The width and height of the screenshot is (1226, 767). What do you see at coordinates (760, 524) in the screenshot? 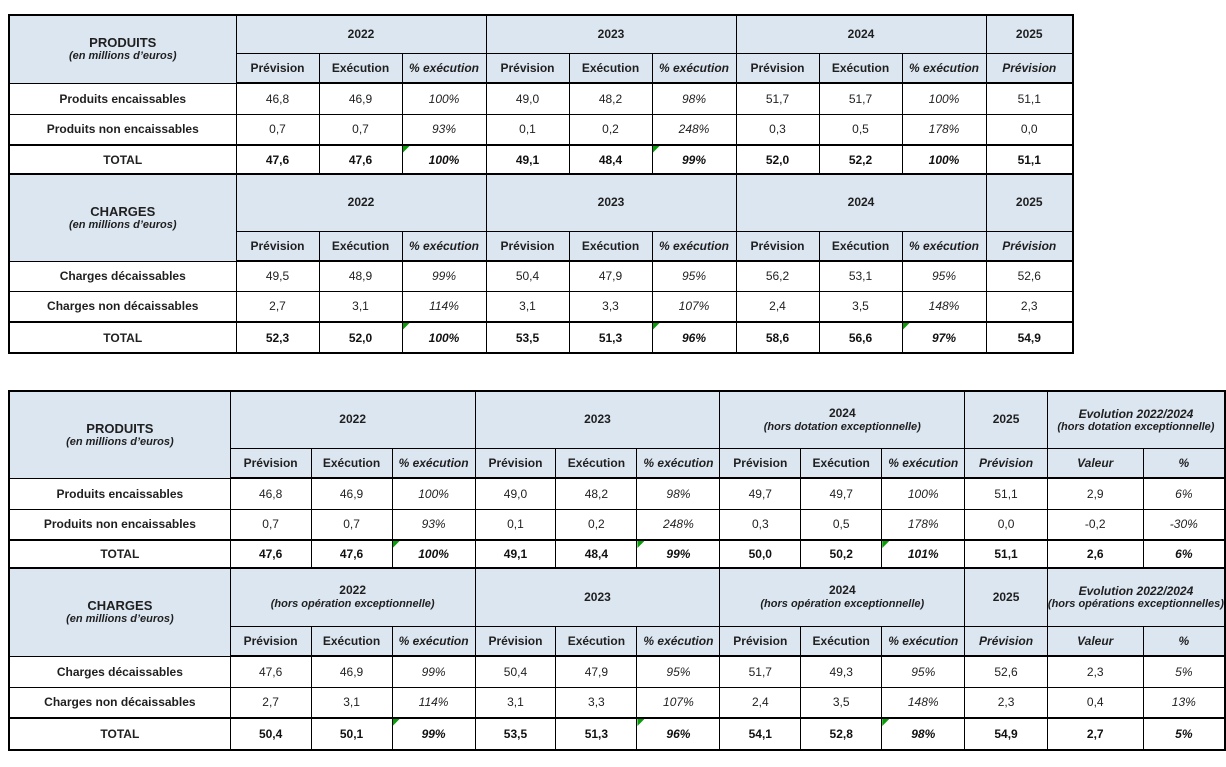
I see `value-cell: 0,3` at bounding box center [760, 524].